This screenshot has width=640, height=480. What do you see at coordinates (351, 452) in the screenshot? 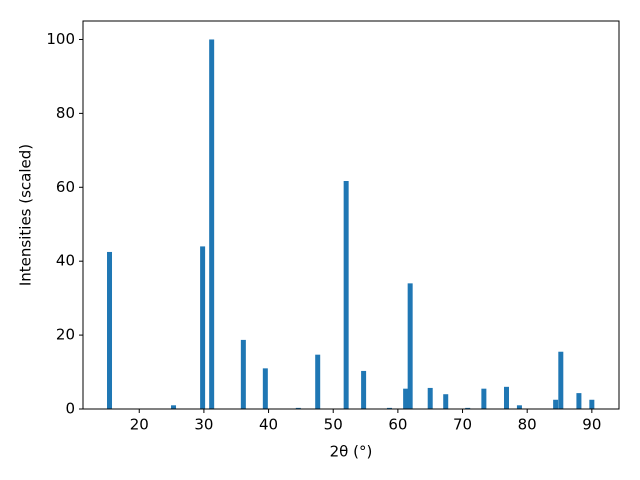
I see `x-axis-label: 2θ (°)` at bounding box center [351, 452].